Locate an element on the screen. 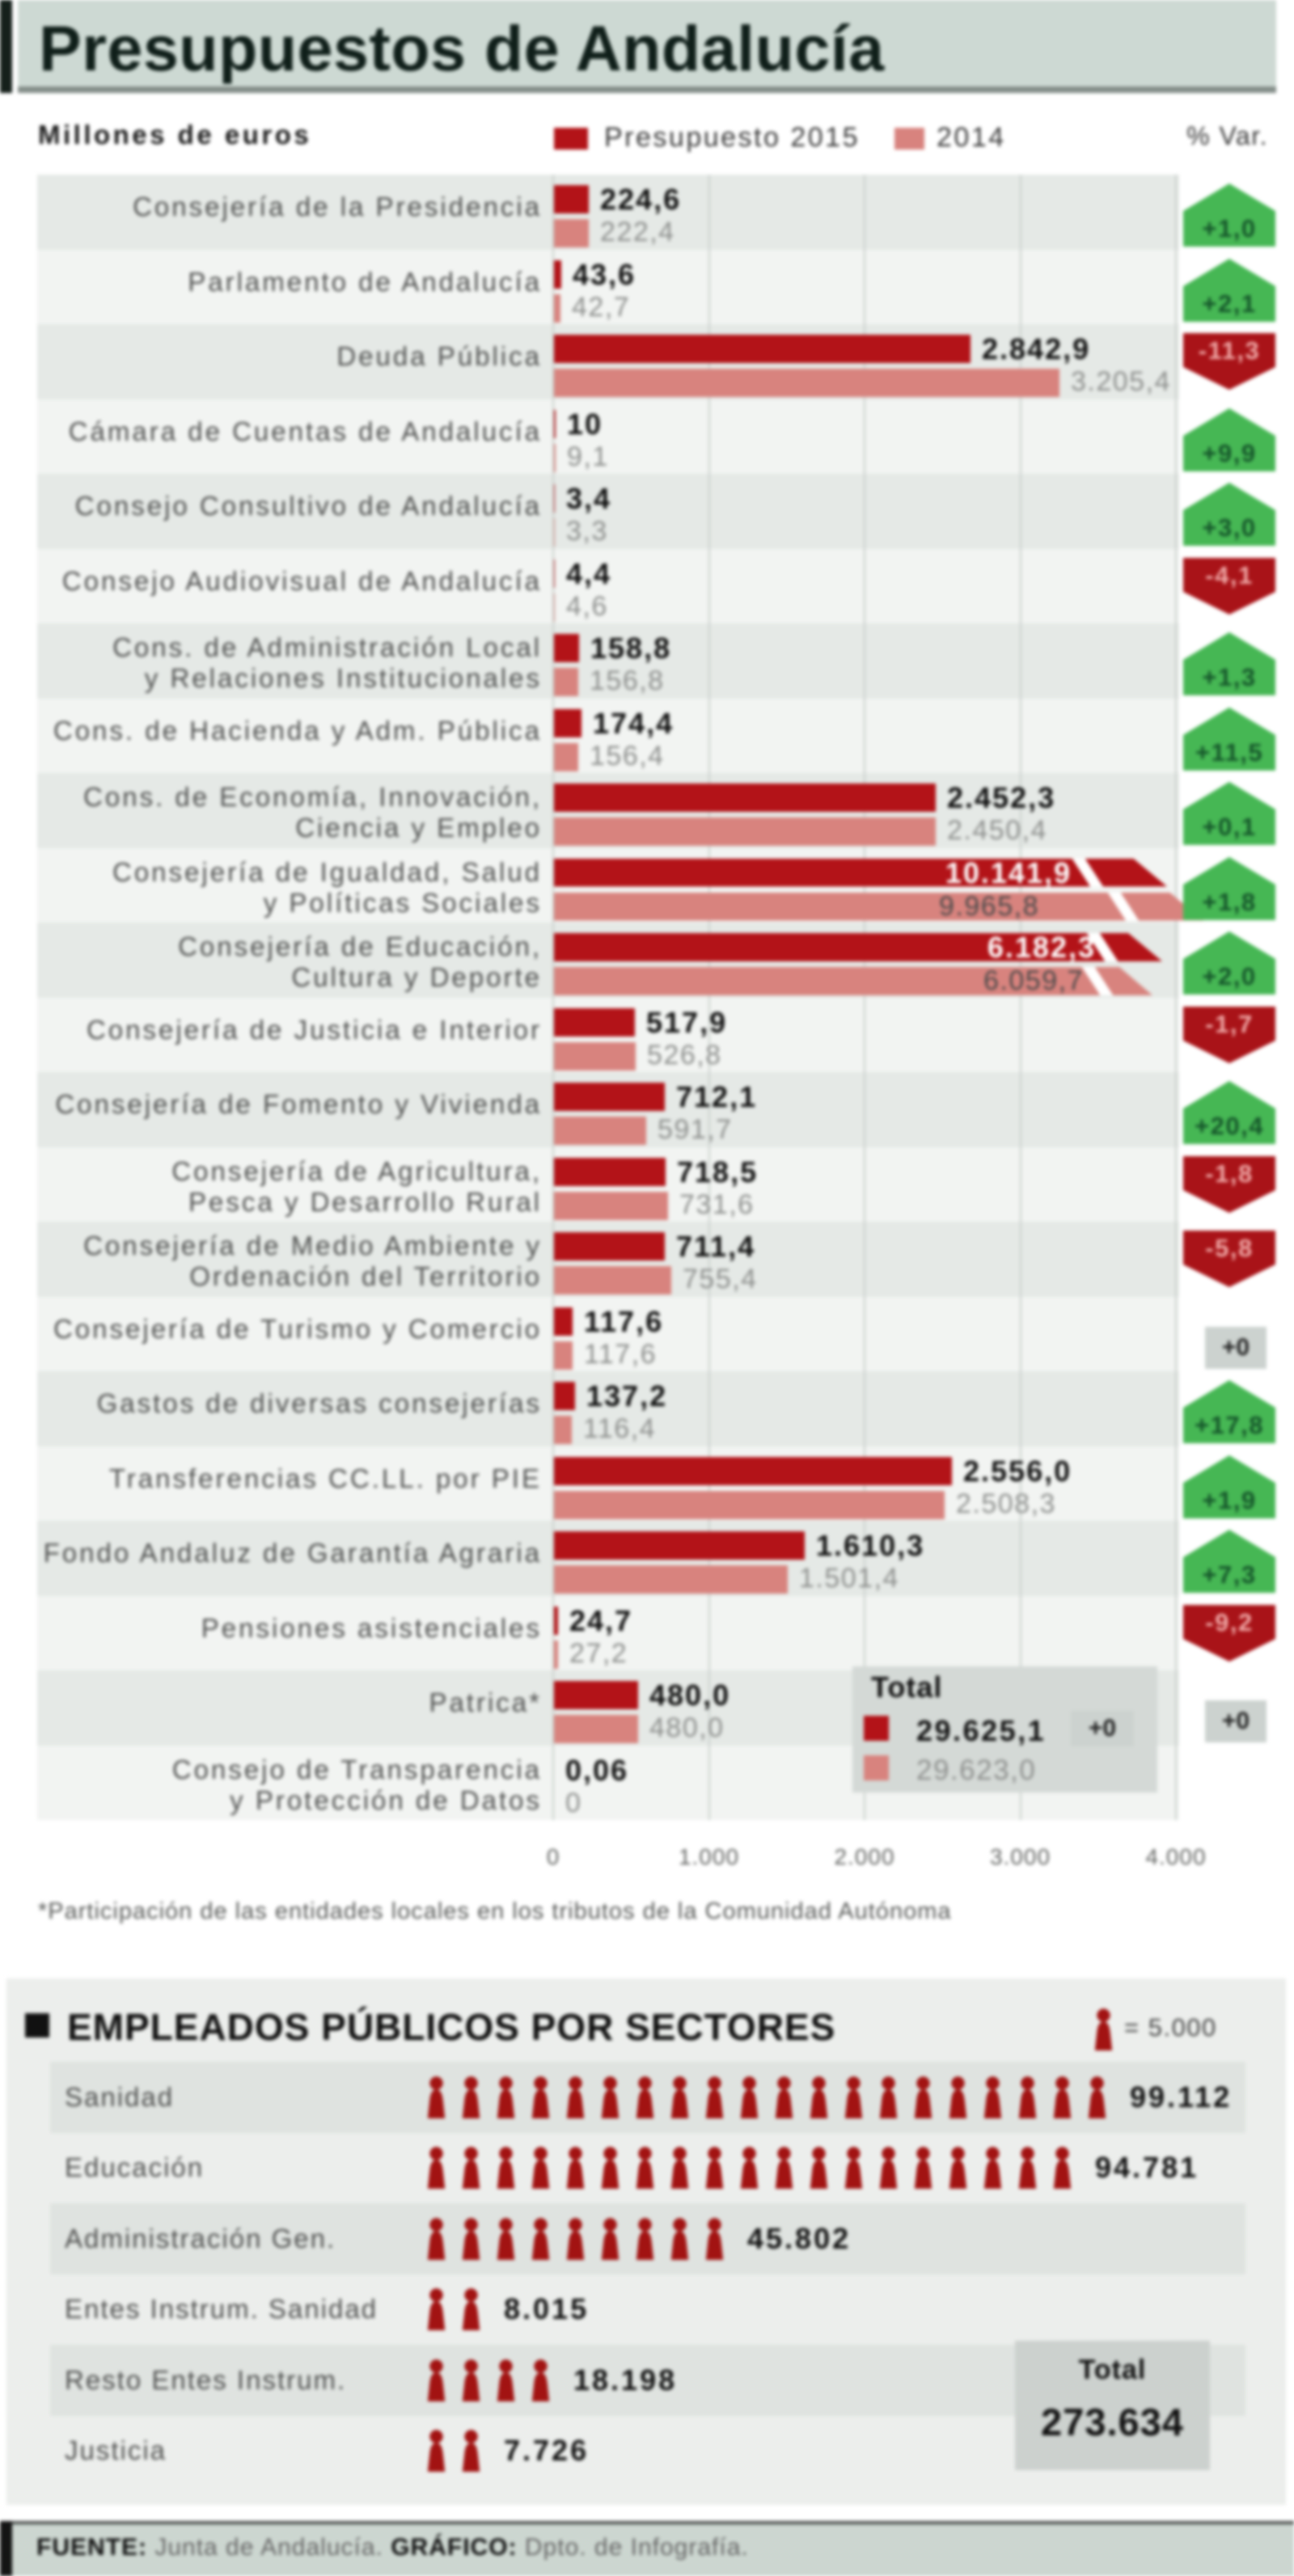 The image size is (1294, 2576). svg-text: -9,2 is located at coordinates (1229, 1622).